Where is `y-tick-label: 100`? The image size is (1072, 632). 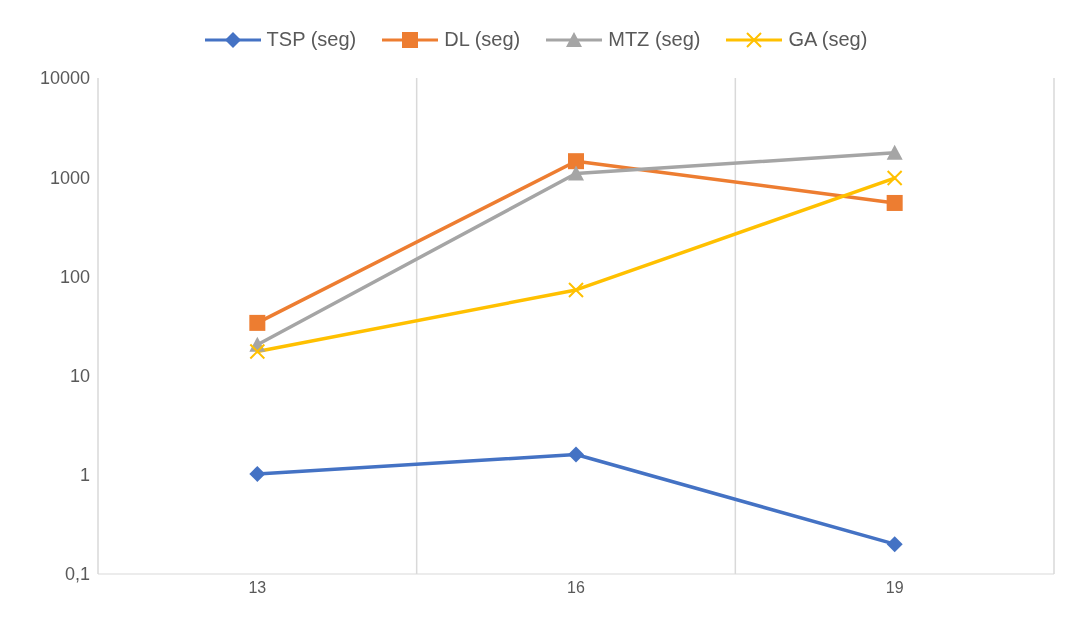
y-tick-label: 100 is located at coordinates (74, 276).